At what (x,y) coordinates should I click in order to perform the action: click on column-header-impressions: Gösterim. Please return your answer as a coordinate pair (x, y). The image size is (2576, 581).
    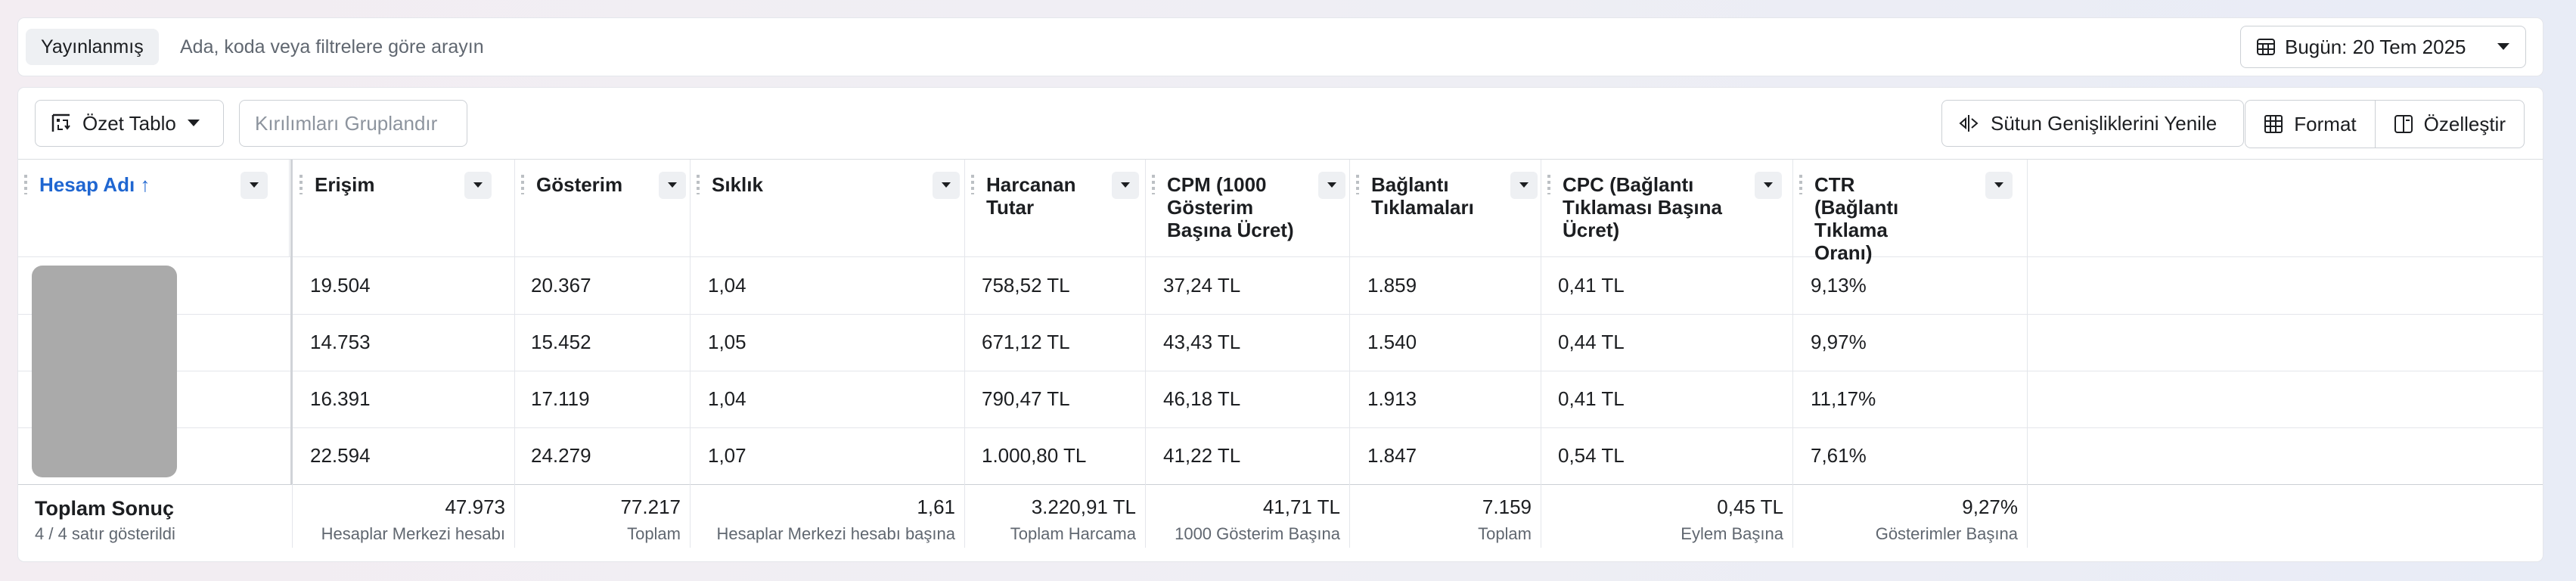
    Looking at the image, I should click on (602, 208).